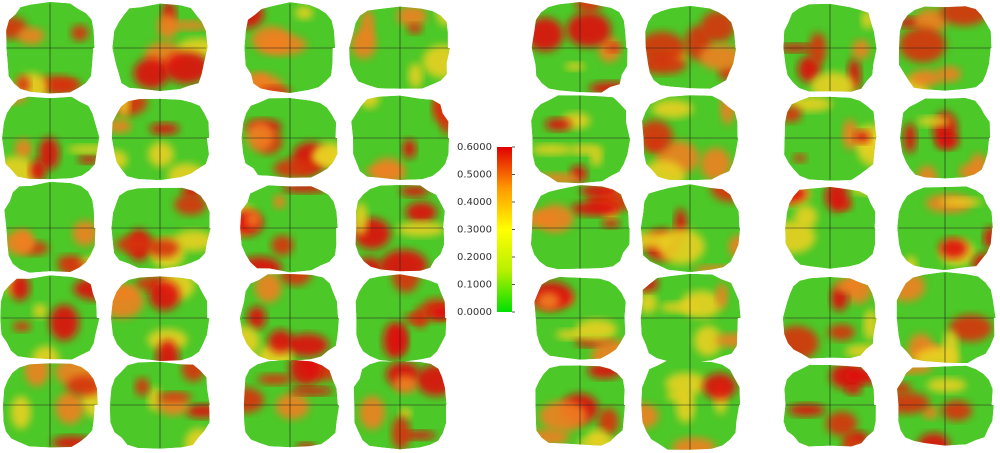 This screenshot has height=453, width=1000. I want to click on tick-label: 0.0000, so click(474, 312).